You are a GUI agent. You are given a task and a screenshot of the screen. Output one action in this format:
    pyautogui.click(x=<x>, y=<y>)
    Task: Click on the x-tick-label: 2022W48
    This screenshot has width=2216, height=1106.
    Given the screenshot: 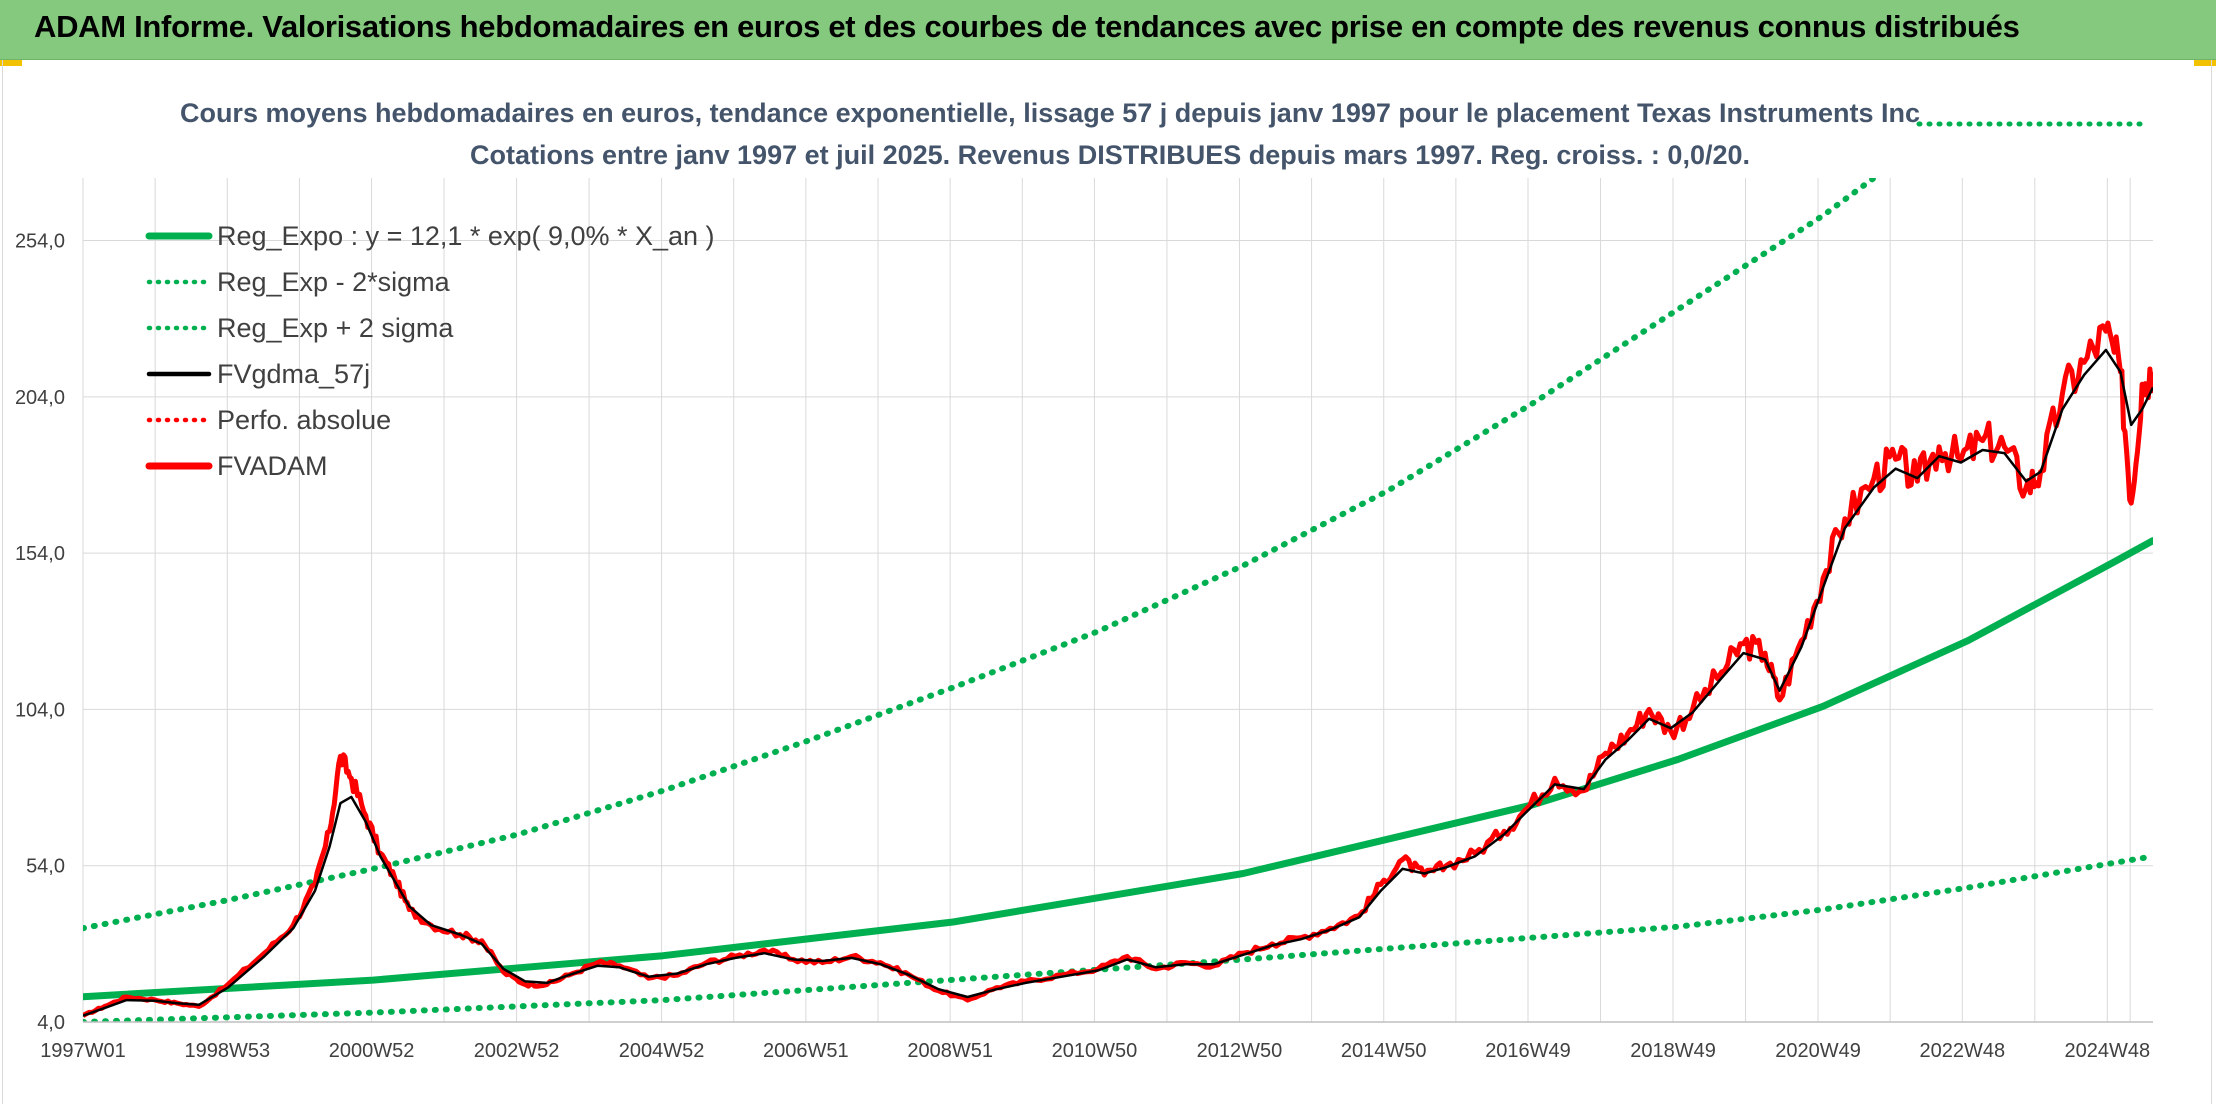 What is the action you would take?
    pyautogui.click(x=1963, y=1051)
    